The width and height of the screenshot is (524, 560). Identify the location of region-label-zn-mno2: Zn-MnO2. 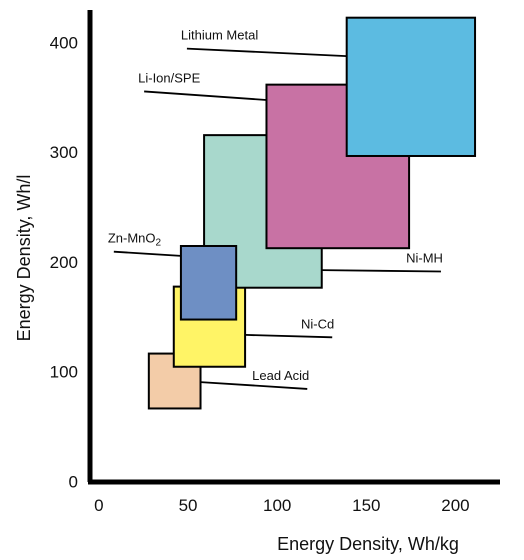
(135, 240).